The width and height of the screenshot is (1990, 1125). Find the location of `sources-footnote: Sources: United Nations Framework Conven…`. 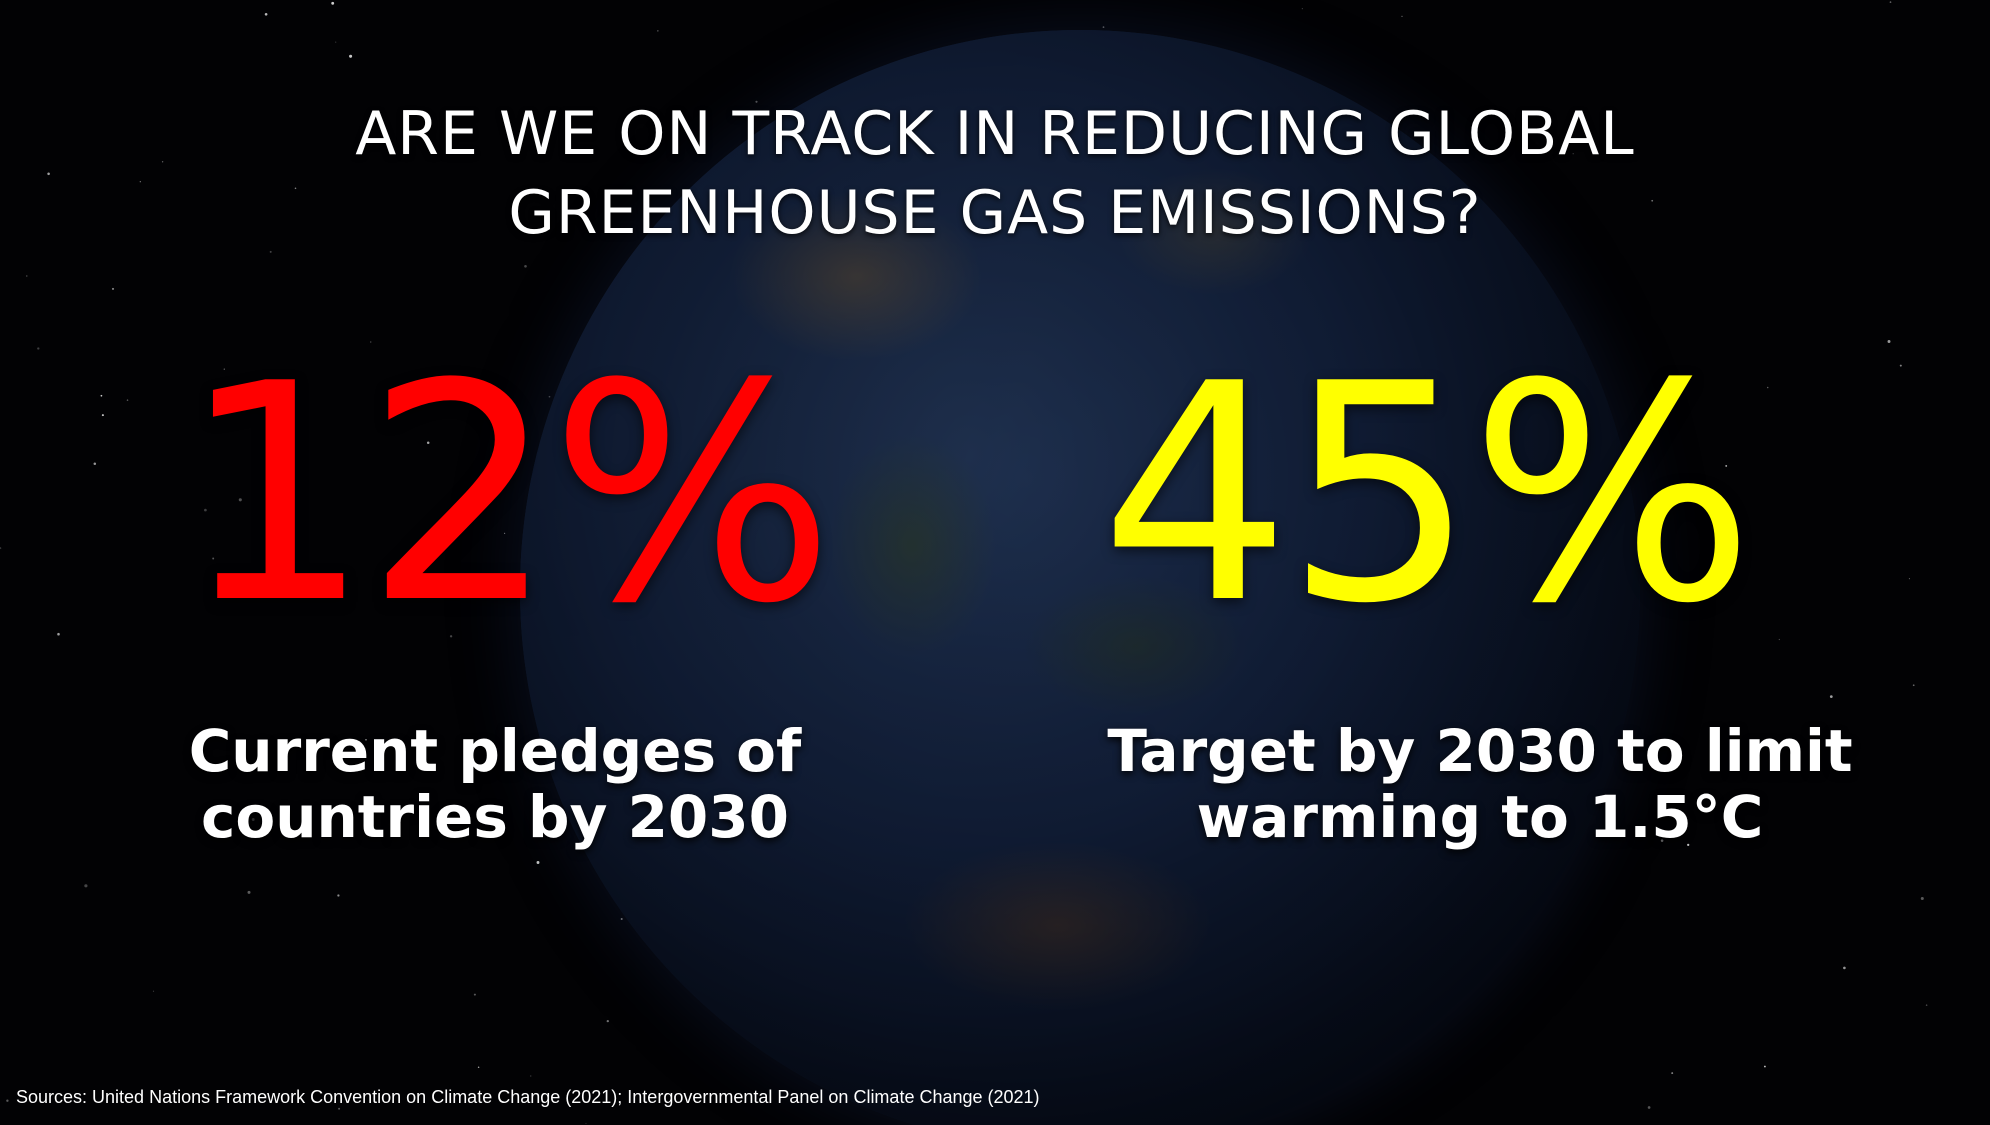

sources-footnote: Sources: United Nations Framework Conven… is located at coordinates (528, 1097).